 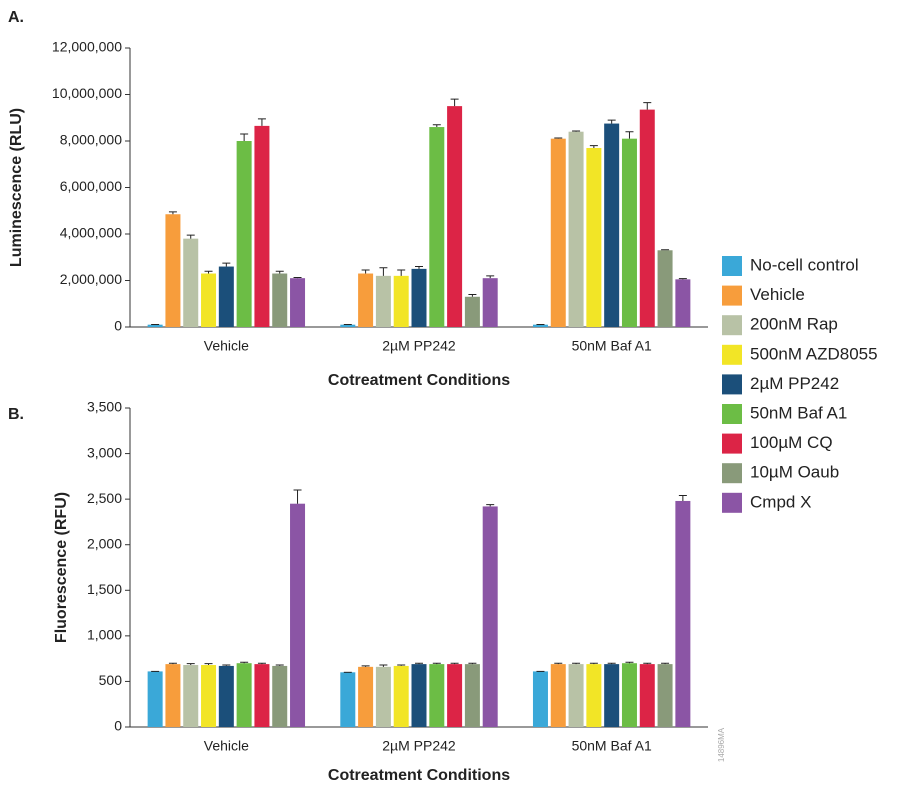 What do you see at coordinates (226, 346) in the screenshot?
I see `x-tick-label: Vehicle` at bounding box center [226, 346].